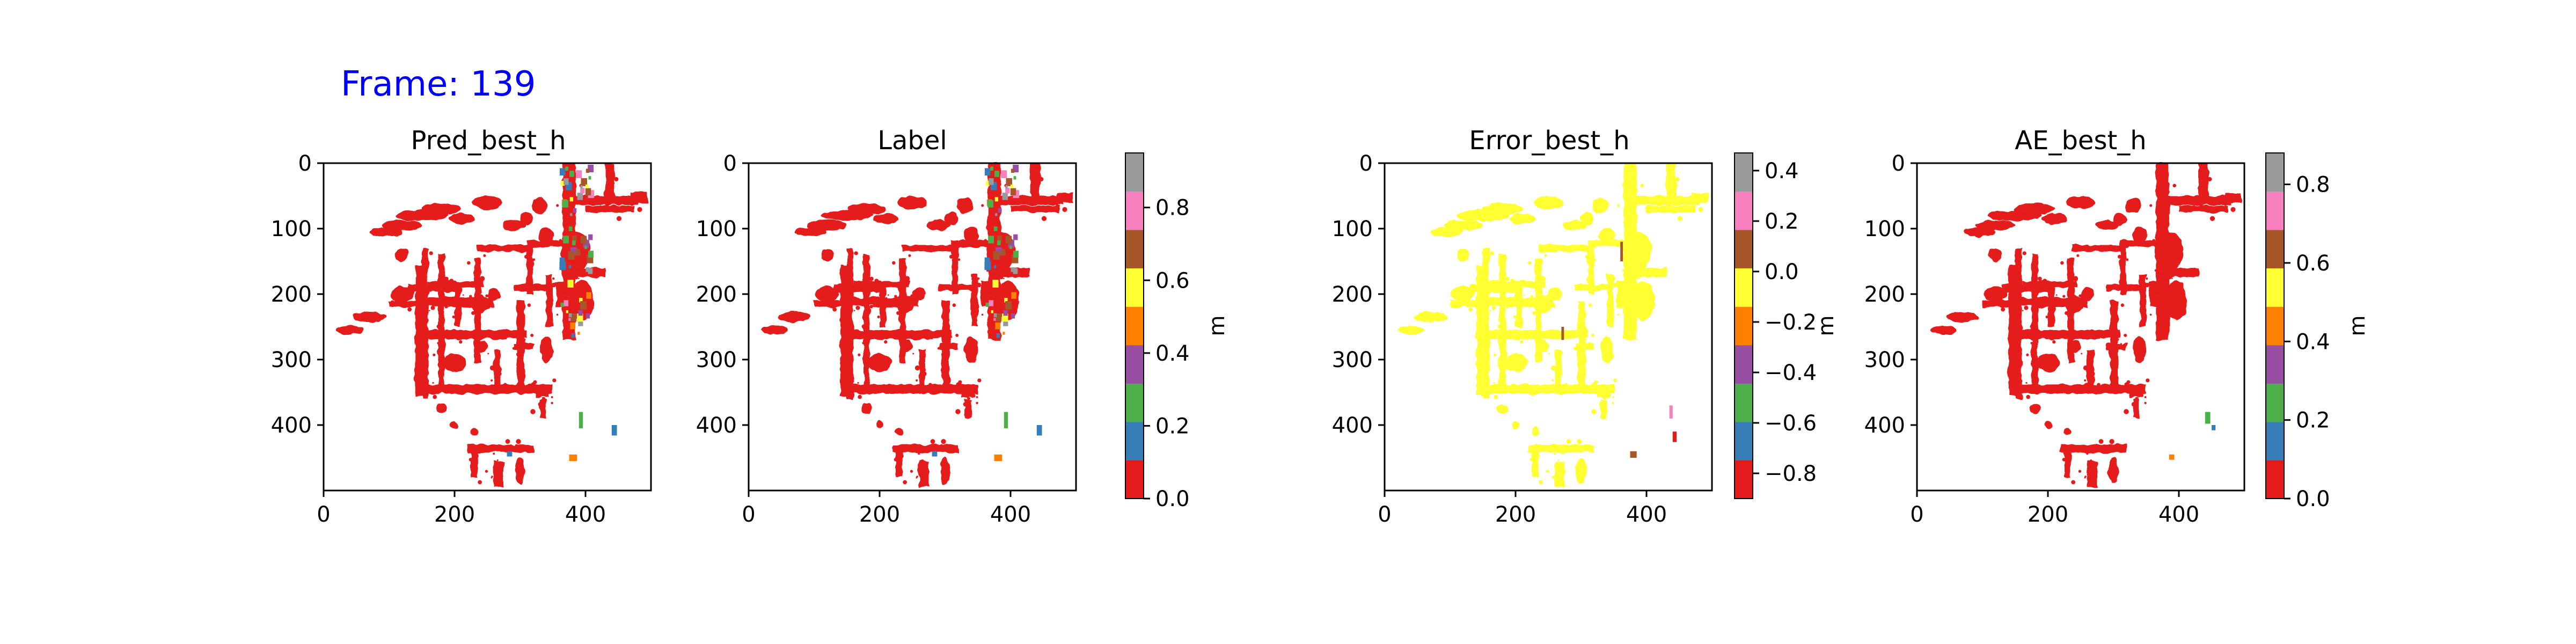 The height and width of the screenshot is (644, 2576). Describe the element at coordinates (912, 141) in the screenshot. I see `panel-title: Label` at that location.